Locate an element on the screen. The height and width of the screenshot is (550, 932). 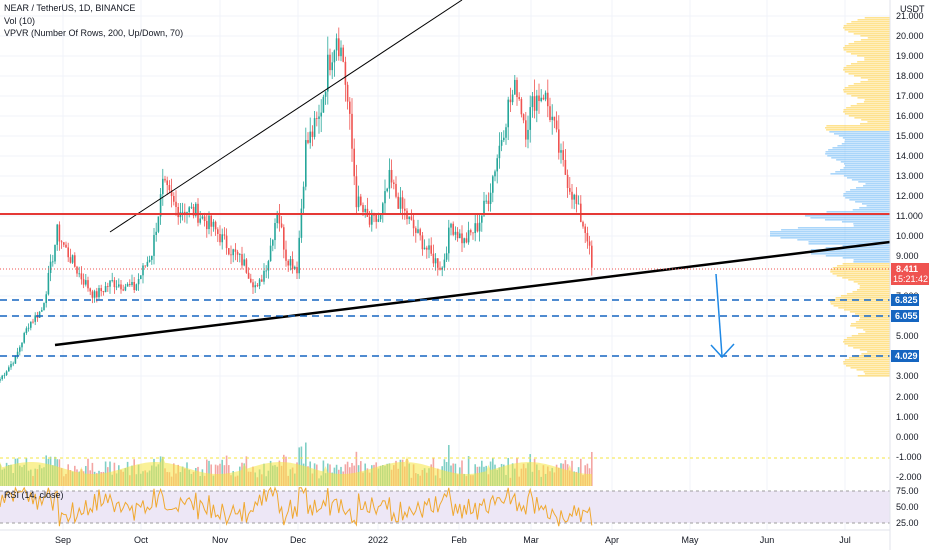
volume-ma-area is located at coordinates (296, 471).